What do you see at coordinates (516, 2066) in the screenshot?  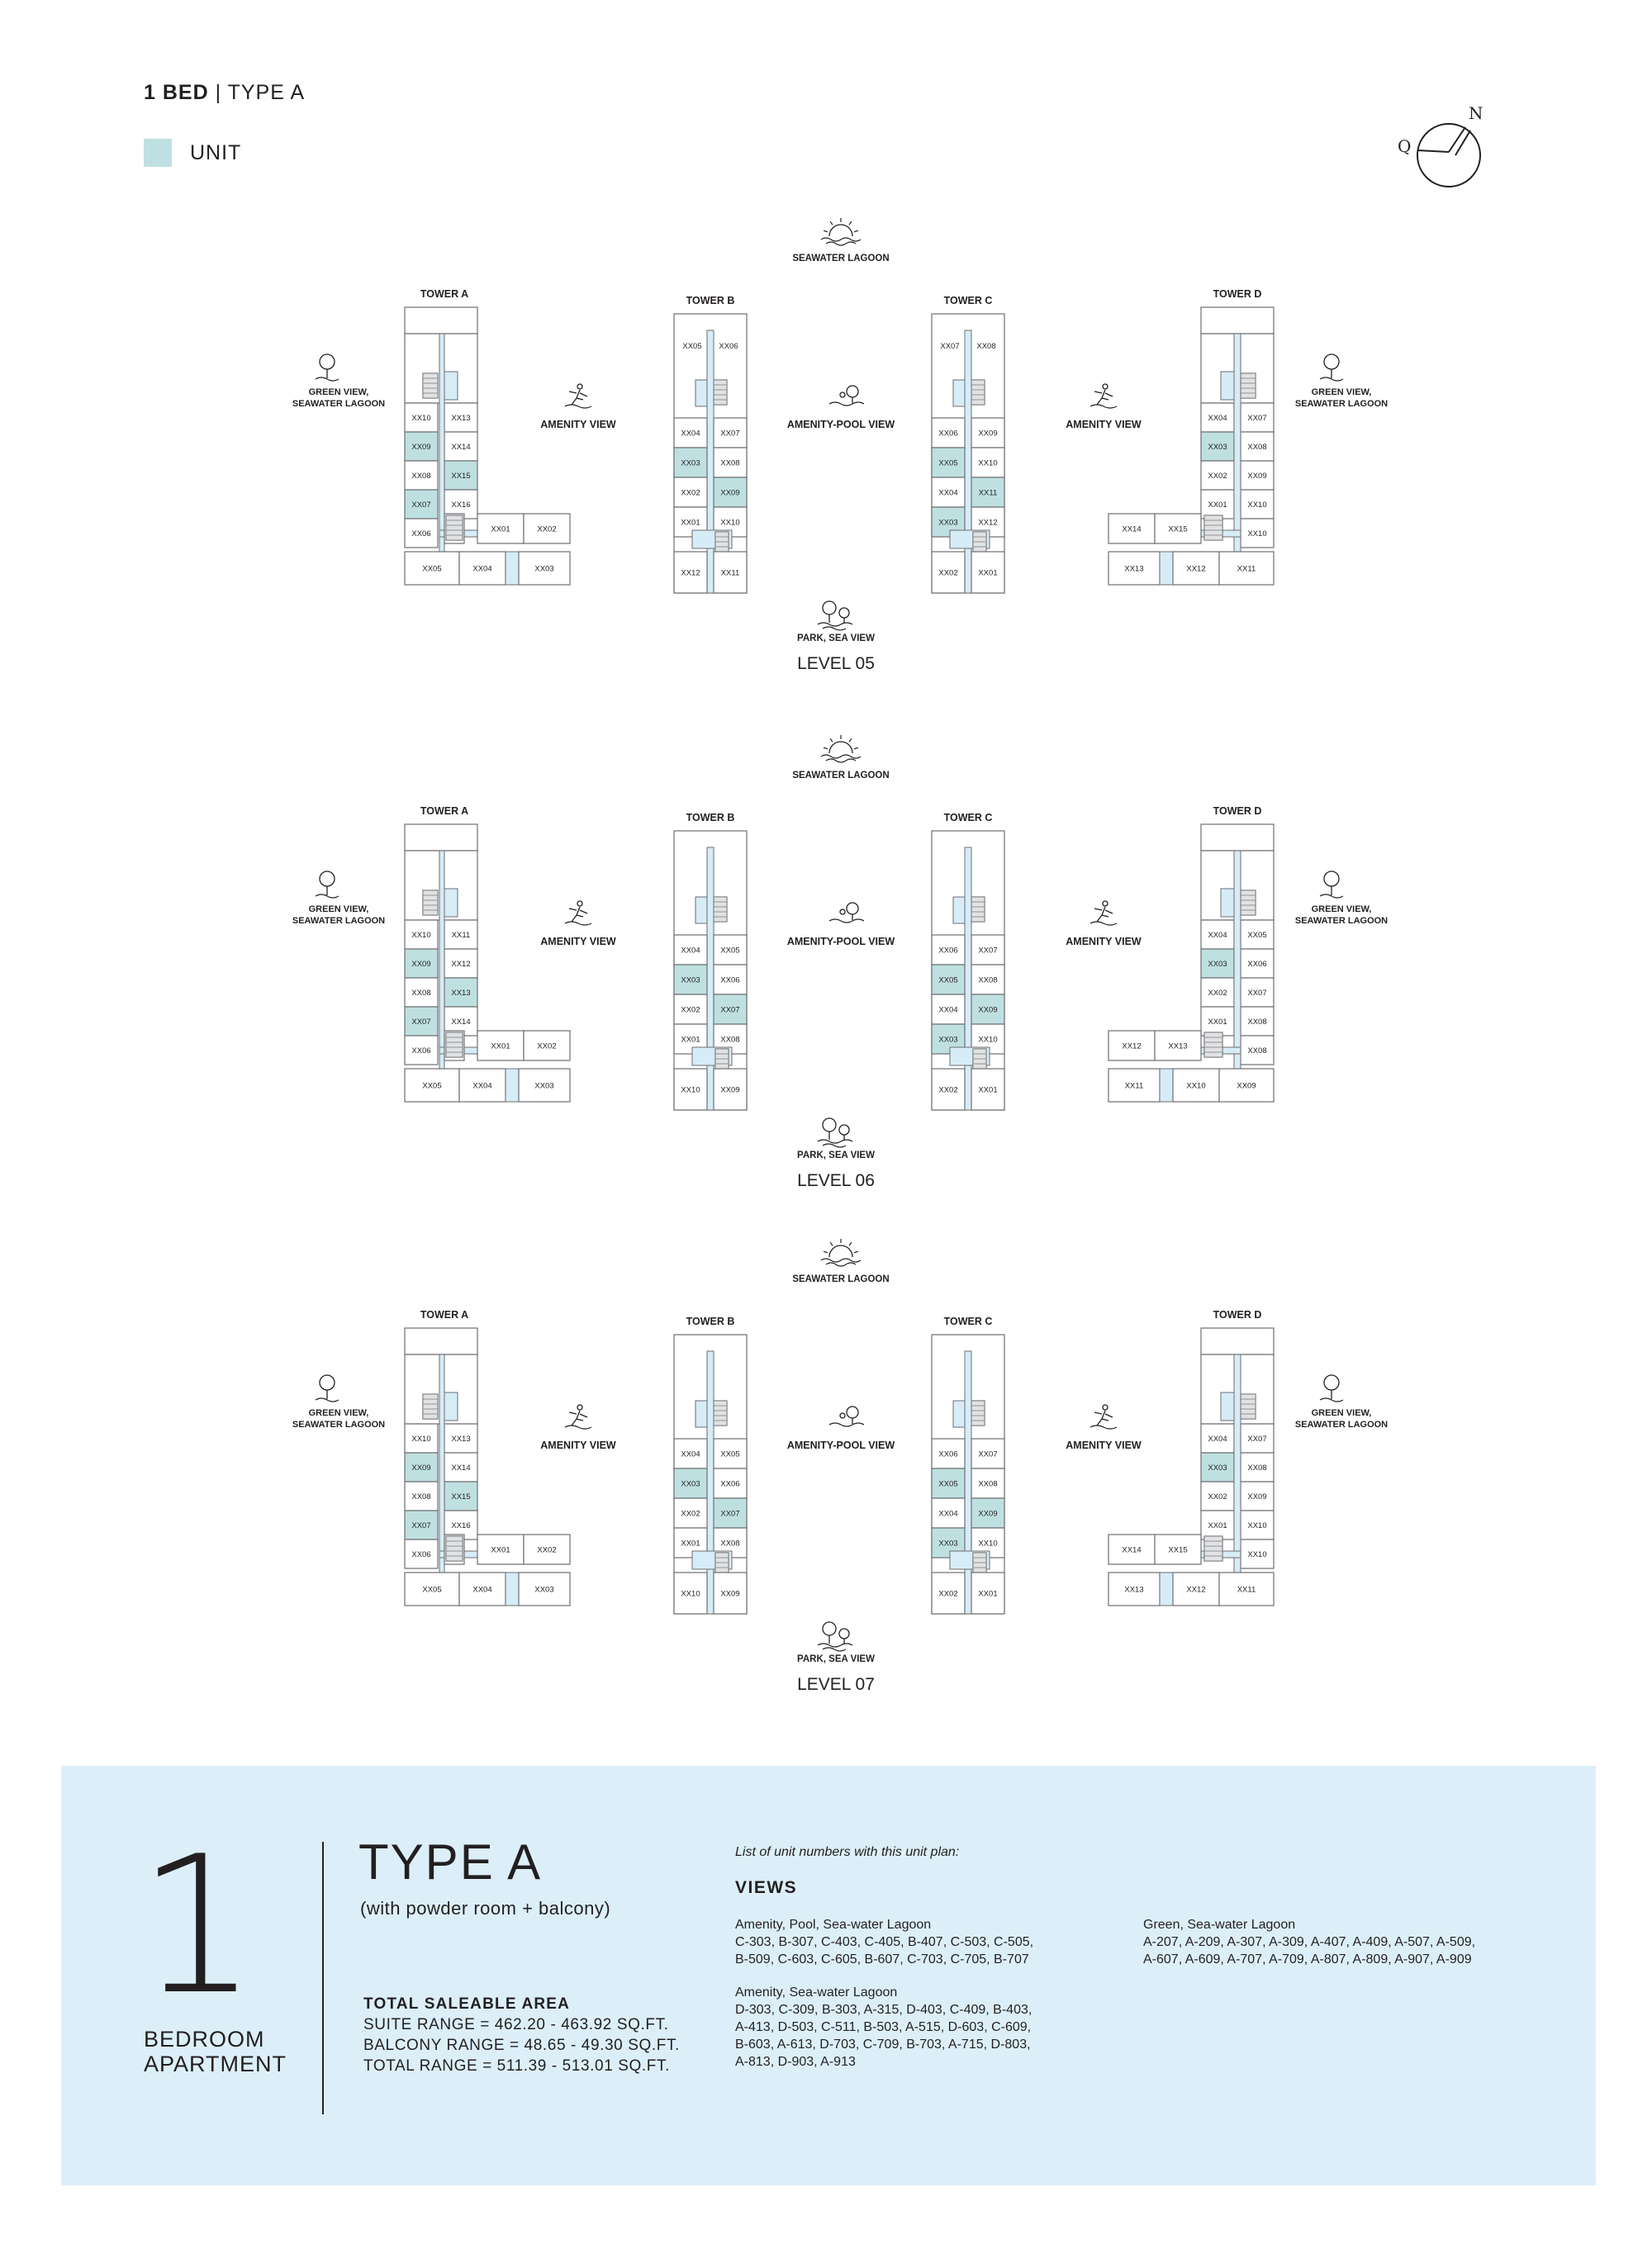 I see `total-range: TOTAL RANGE = 511.39 - 513.01 SQ.FT.` at bounding box center [516, 2066].